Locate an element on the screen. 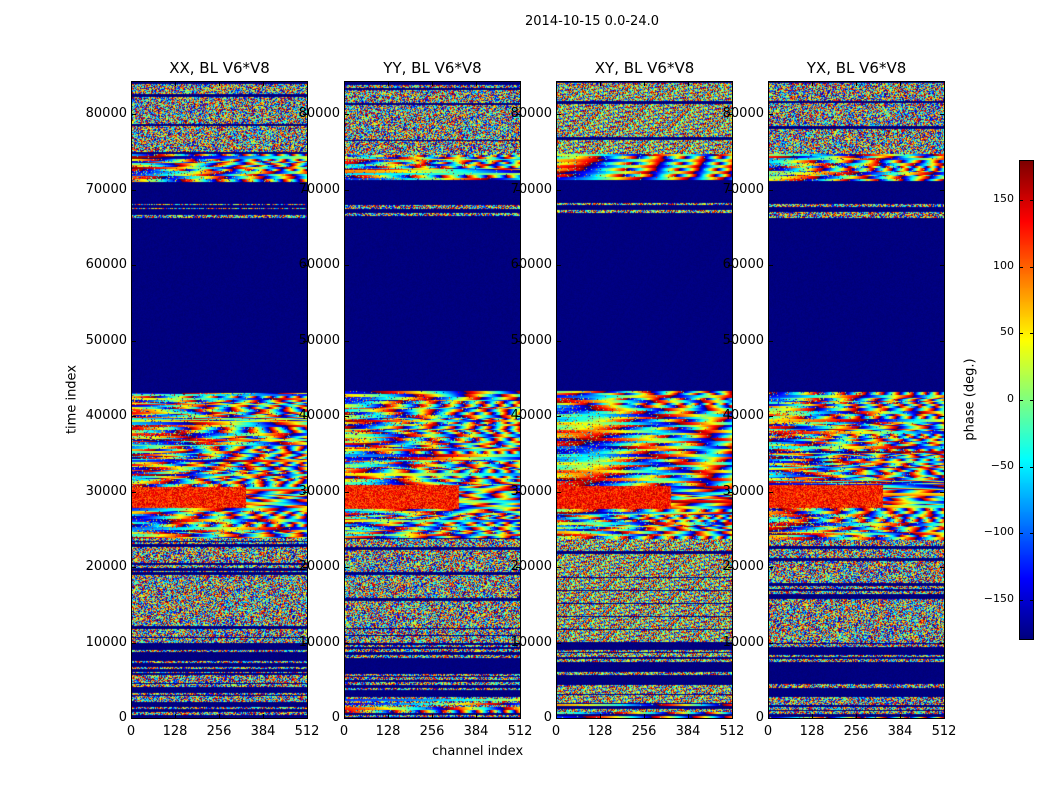 This screenshot has width=1050, height=800. y-tick-label: 70000 is located at coordinates (743, 189).